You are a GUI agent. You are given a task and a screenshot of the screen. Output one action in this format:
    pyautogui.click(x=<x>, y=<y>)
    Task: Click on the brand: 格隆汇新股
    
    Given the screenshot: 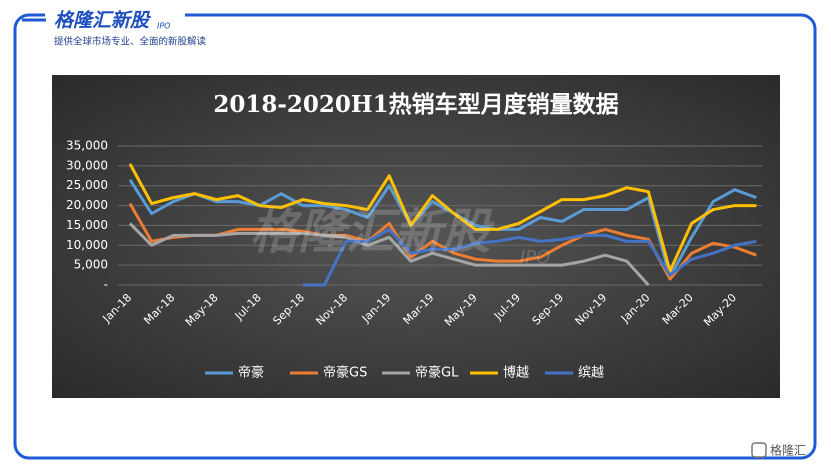 What is the action you would take?
    pyautogui.click(x=102, y=21)
    